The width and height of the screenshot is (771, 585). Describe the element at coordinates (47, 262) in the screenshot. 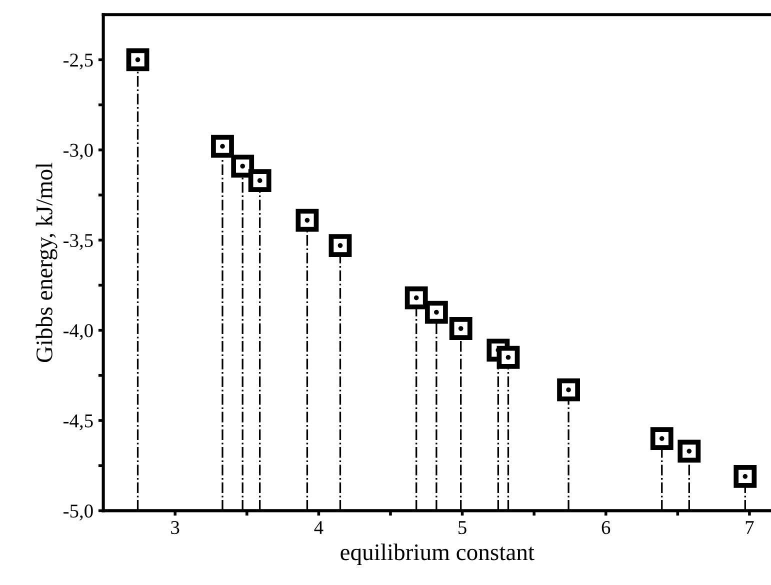

I see `y-axis-title: Gibbs energy, kJ/mol` at that location.